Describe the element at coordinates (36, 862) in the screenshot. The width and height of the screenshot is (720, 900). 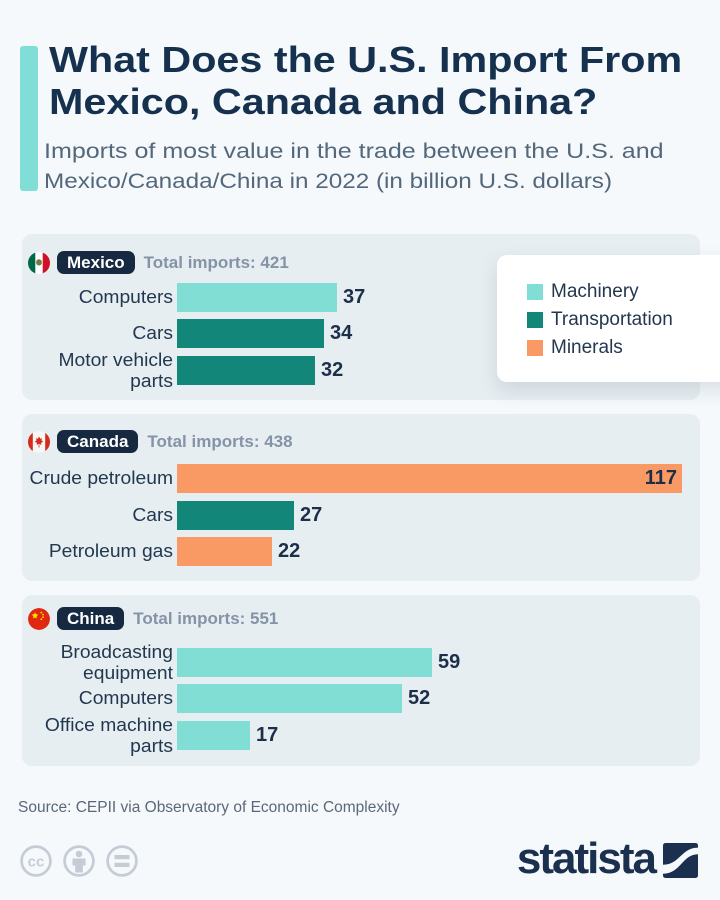
I see `svg-text: cc` at that location.